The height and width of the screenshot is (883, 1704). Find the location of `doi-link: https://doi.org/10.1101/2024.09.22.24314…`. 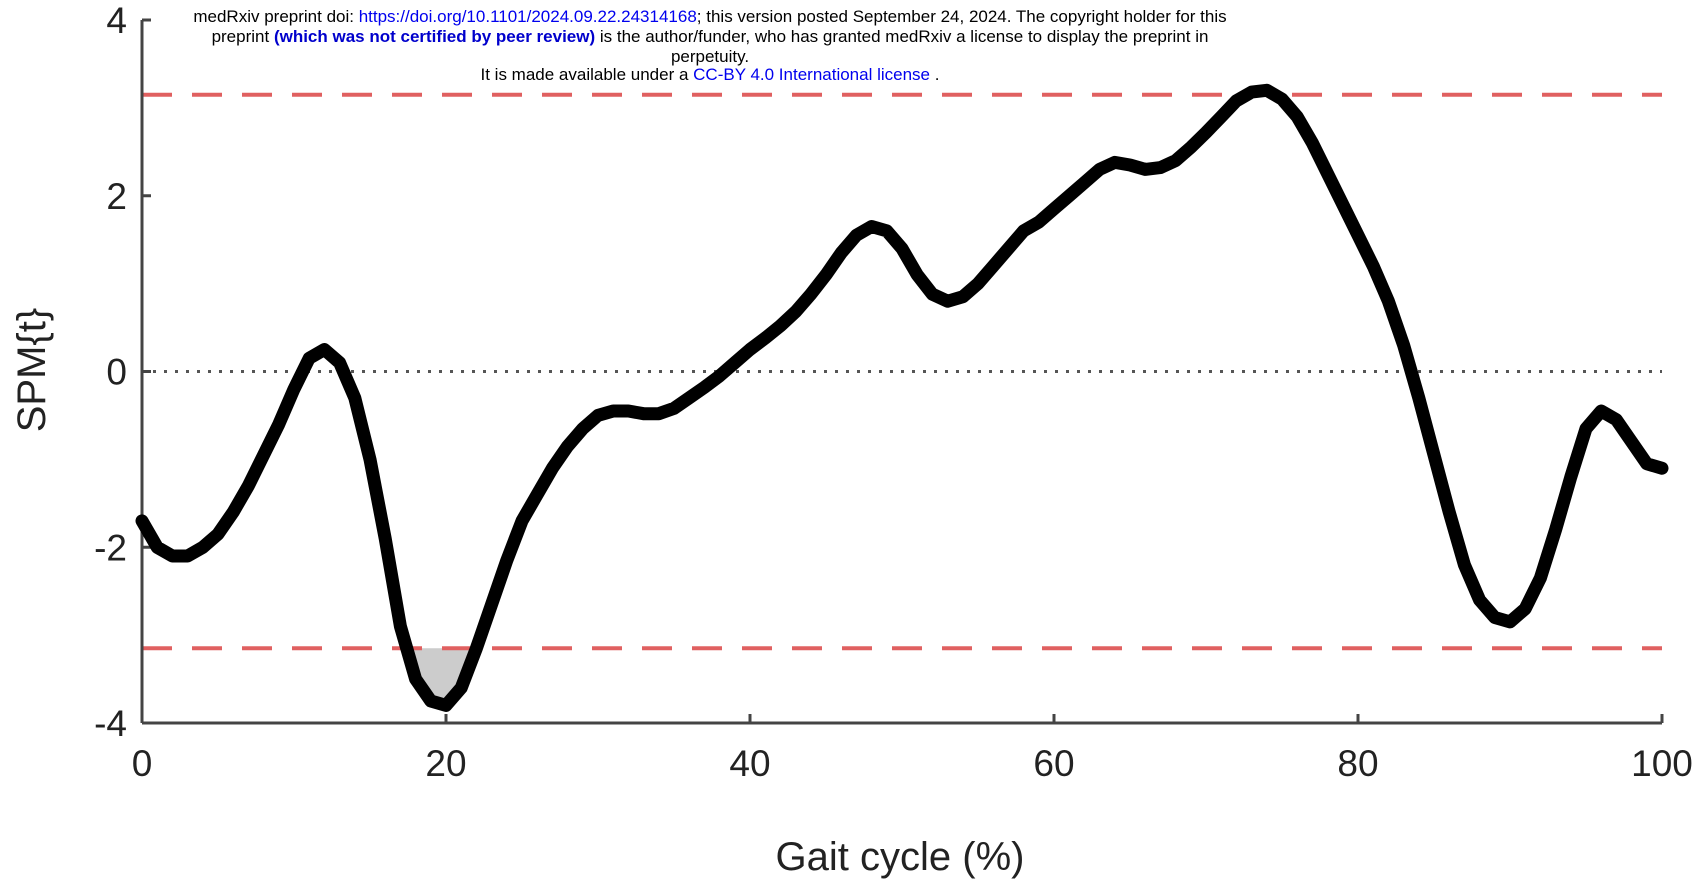

doi-link: https://doi.org/10.1101/2024.09.22.24314… is located at coordinates (527, 16).